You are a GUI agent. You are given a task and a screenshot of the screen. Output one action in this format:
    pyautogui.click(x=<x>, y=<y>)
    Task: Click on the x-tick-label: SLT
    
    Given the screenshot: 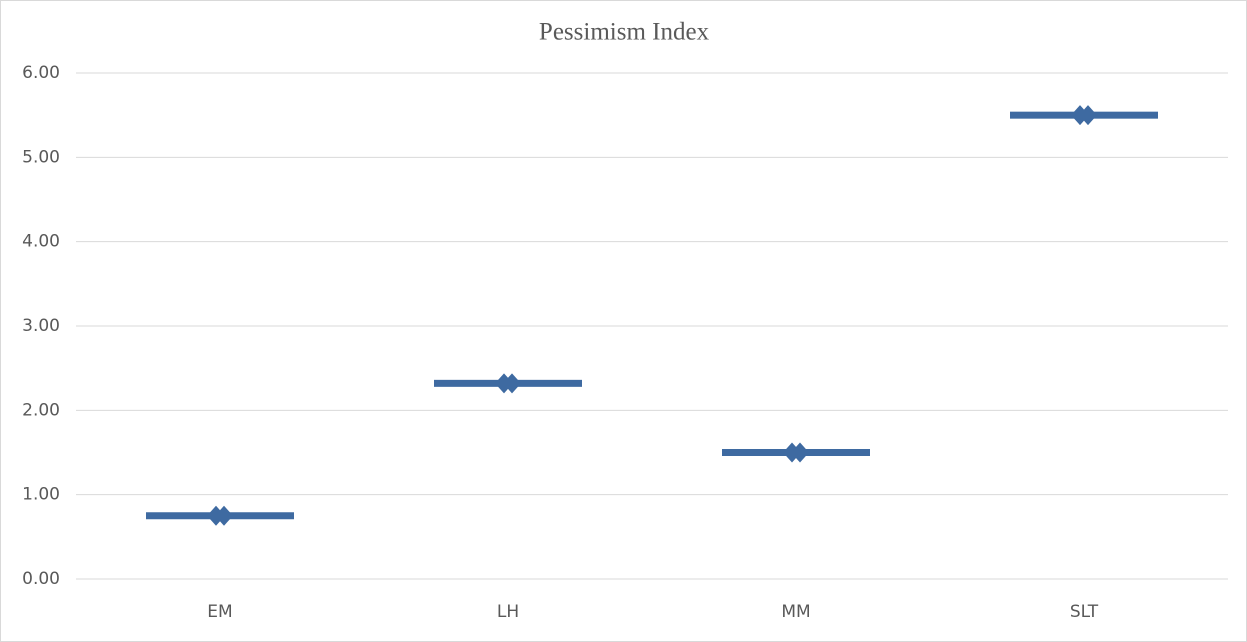 What is the action you would take?
    pyautogui.click(x=1084, y=612)
    